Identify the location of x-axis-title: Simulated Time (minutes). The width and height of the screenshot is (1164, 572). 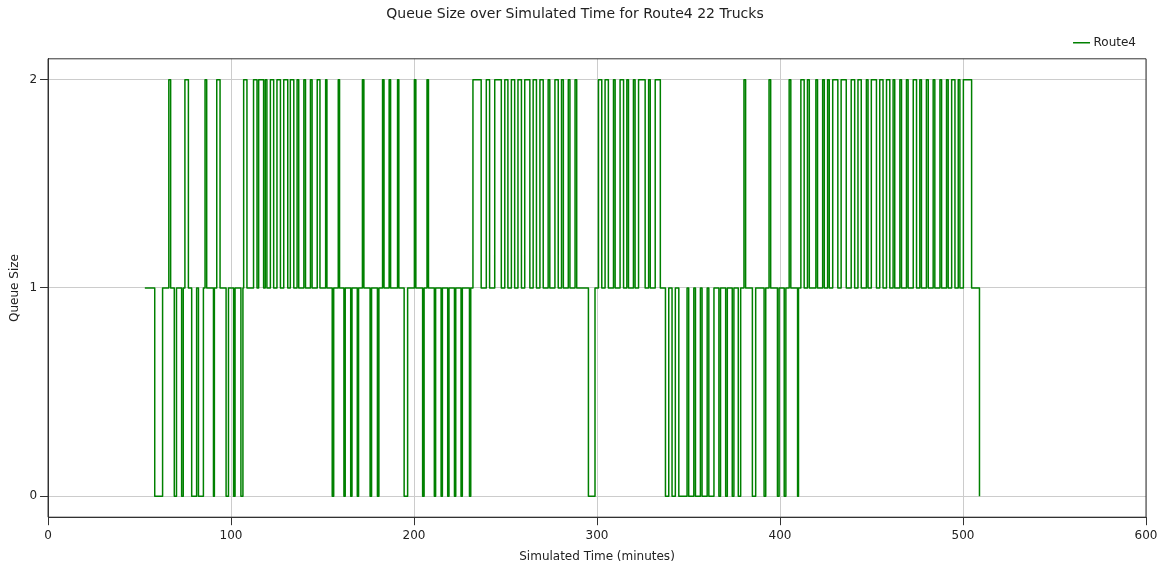
(597, 555).